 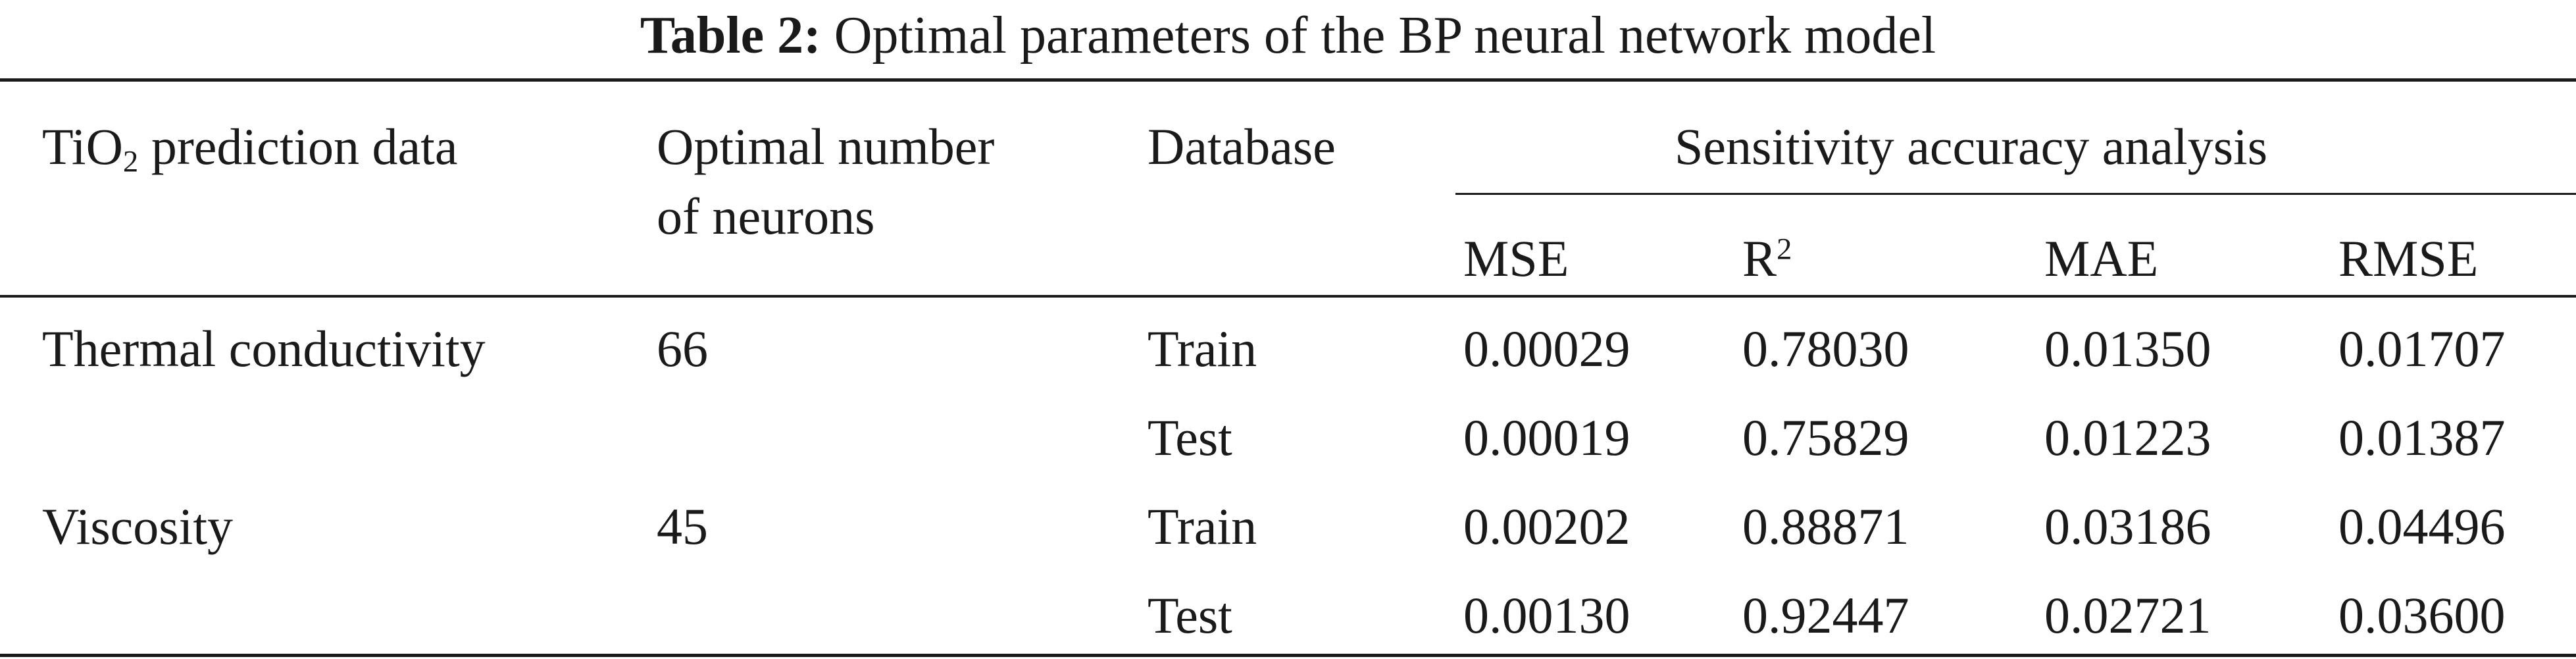 I want to click on header-prediction-data: TiO2 prediction data, so click(x=250, y=148).